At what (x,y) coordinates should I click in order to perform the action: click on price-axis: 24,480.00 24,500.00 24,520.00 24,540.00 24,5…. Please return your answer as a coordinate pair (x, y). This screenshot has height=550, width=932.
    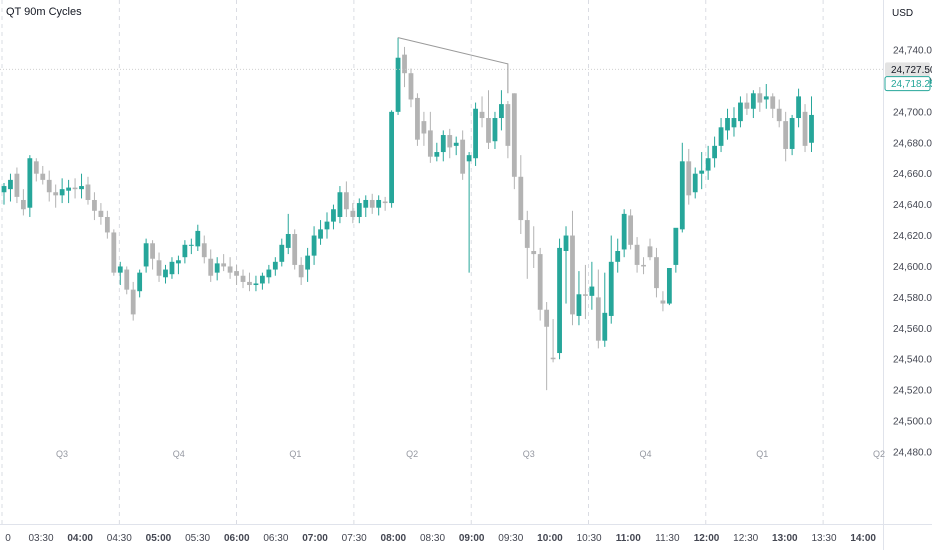
    Looking at the image, I should click on (908, 252).